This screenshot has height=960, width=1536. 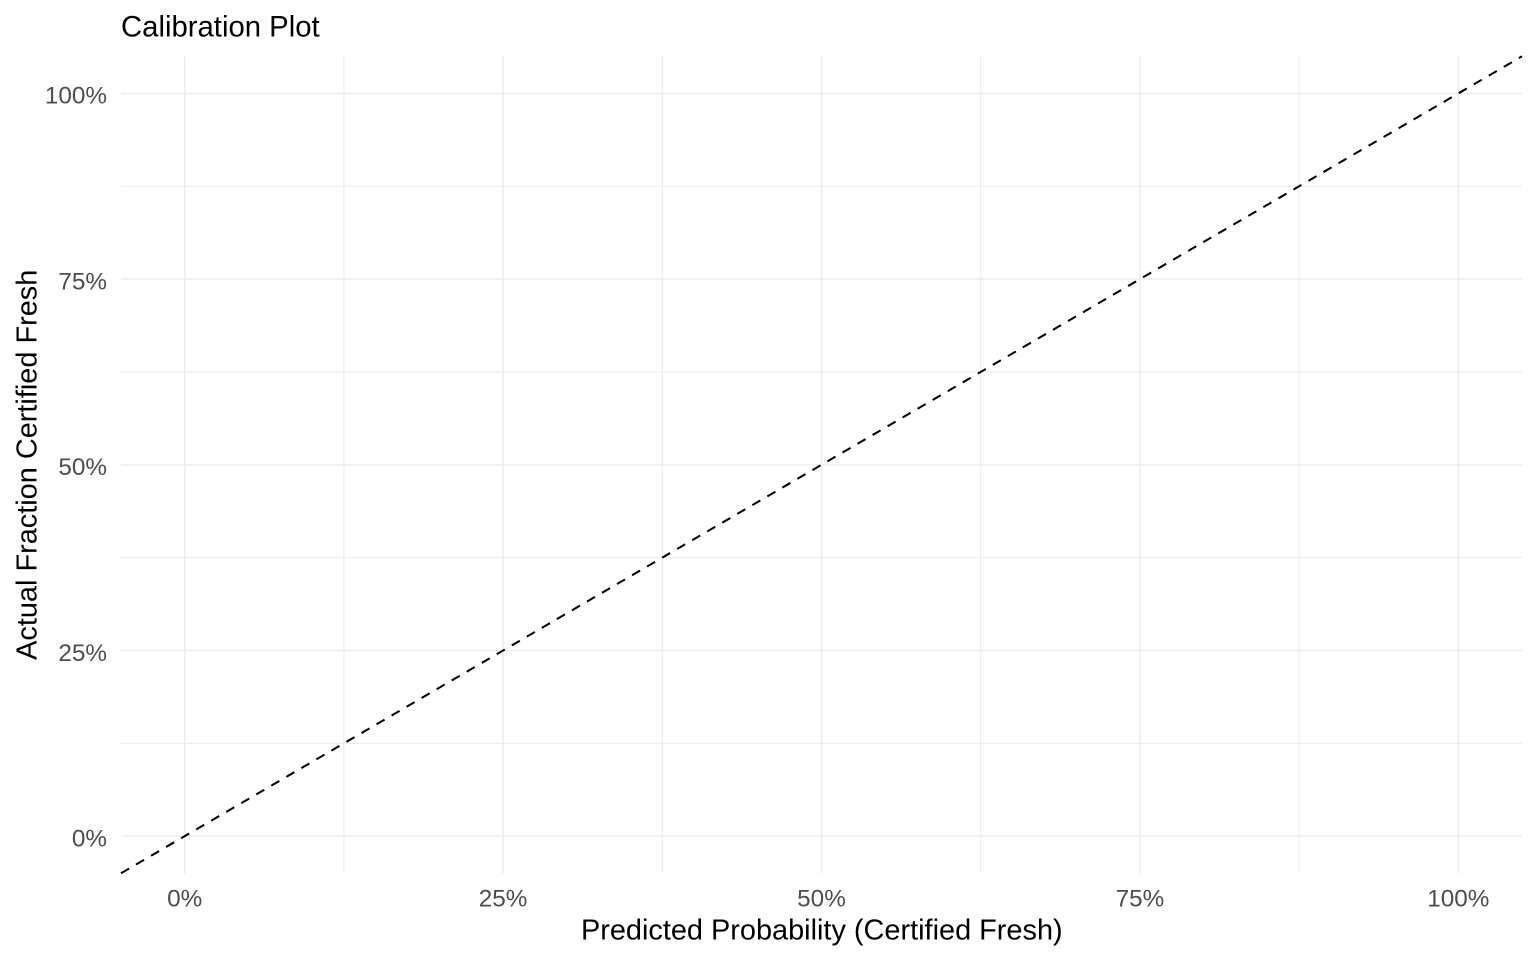 I want to click on svg-text: Calibration Plot, so click(x=220, y=27).